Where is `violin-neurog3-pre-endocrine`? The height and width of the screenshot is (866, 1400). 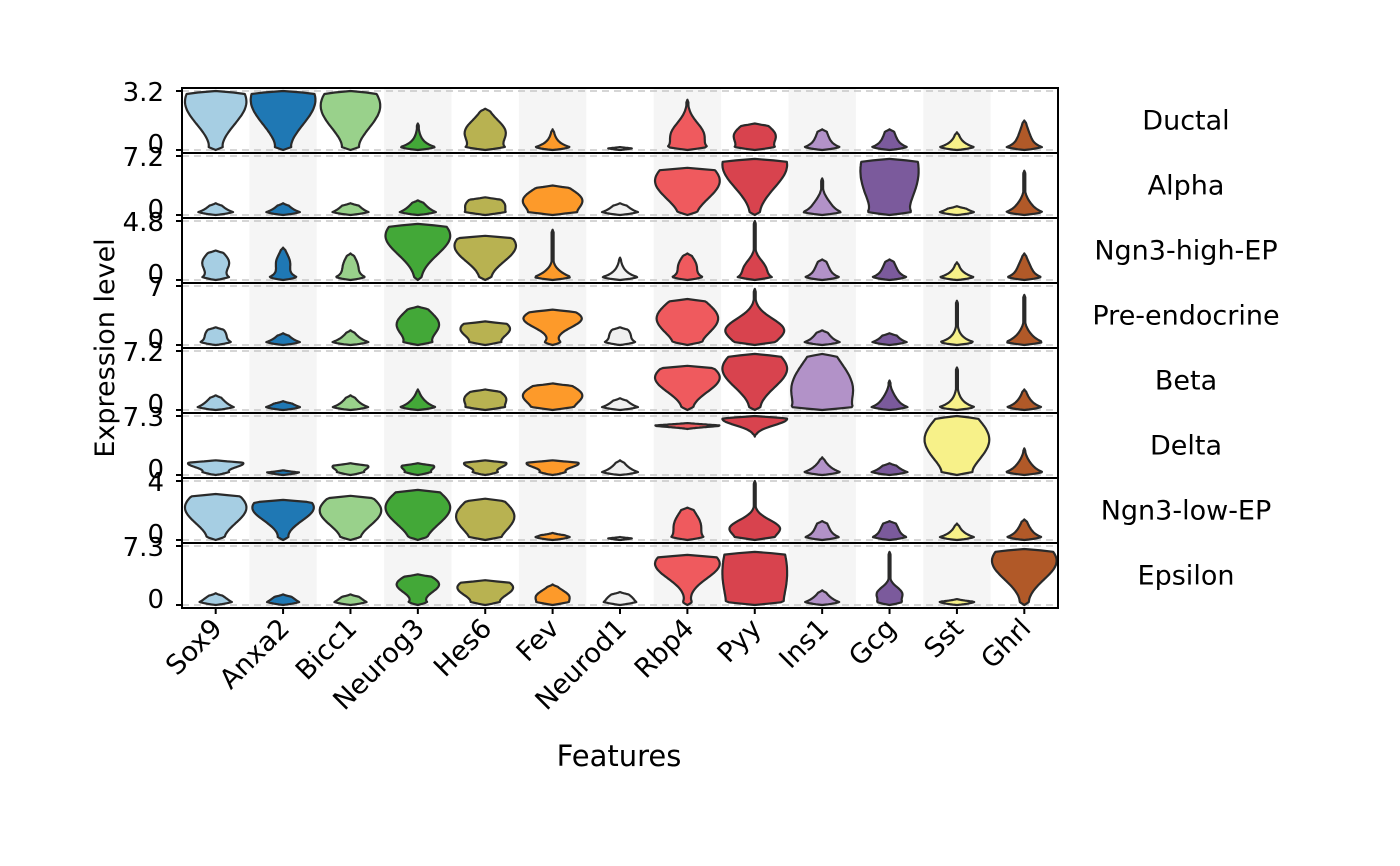
violin-neurog3-pre-endocrine is located at coordinates (418, 326).